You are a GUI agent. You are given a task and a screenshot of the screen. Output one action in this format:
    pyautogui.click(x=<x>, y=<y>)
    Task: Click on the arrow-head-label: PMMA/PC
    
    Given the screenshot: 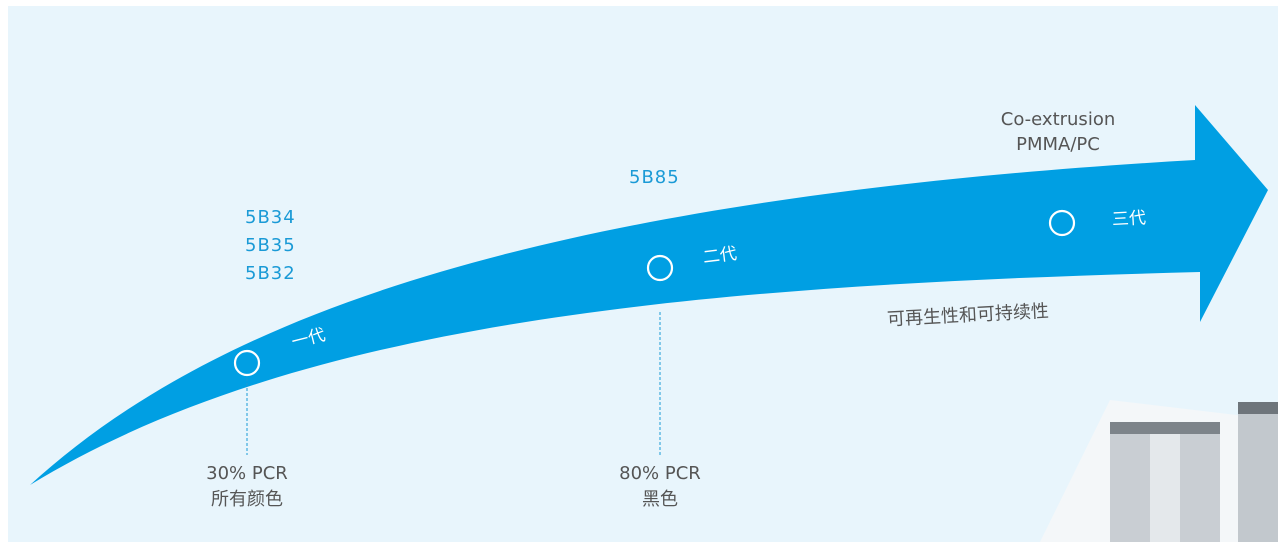 What is the action you would take?
    pyautogui.click(x=1058, y=144)
    